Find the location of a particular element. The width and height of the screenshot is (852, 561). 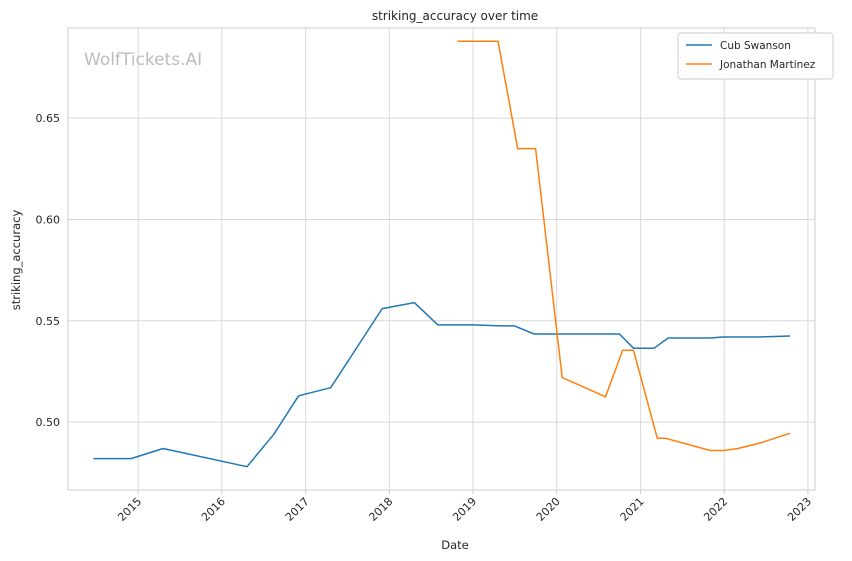

y-tick-label: 0.55 is located at coordinates (48, 321).